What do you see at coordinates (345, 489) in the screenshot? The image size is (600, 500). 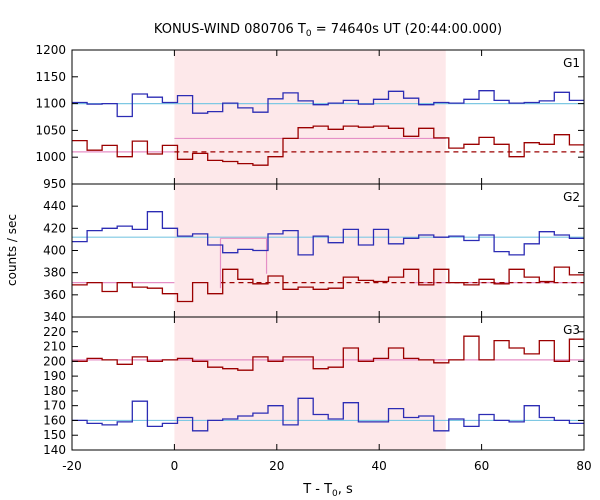 I see `x-axis-label-rest: , s` at bounding box center [345, 489].